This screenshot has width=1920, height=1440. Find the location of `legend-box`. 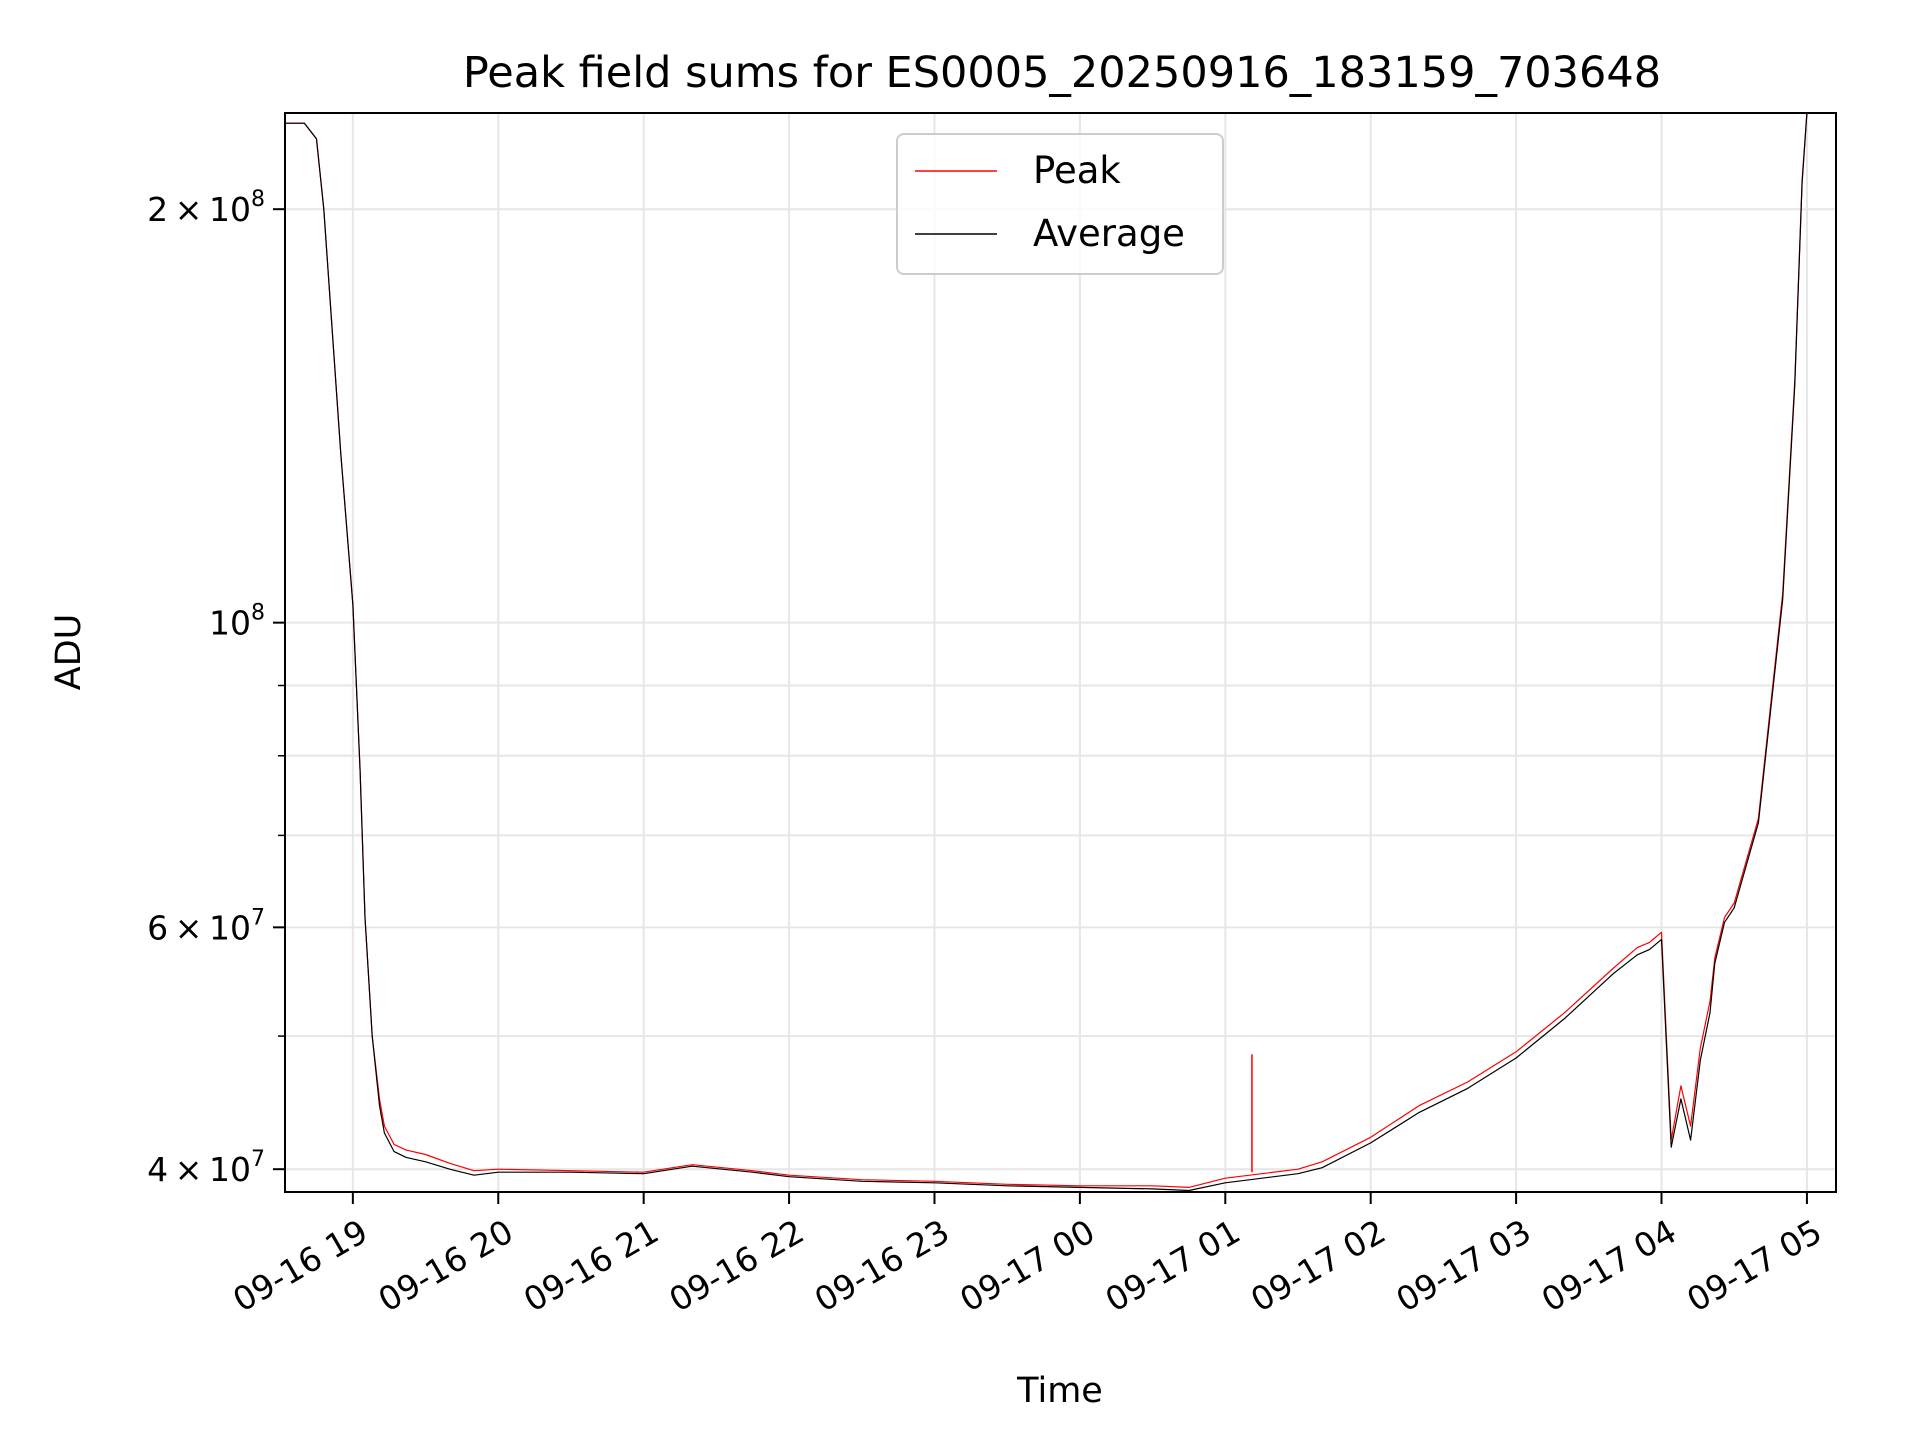

legend-box is located at coordinates (1060, 204).